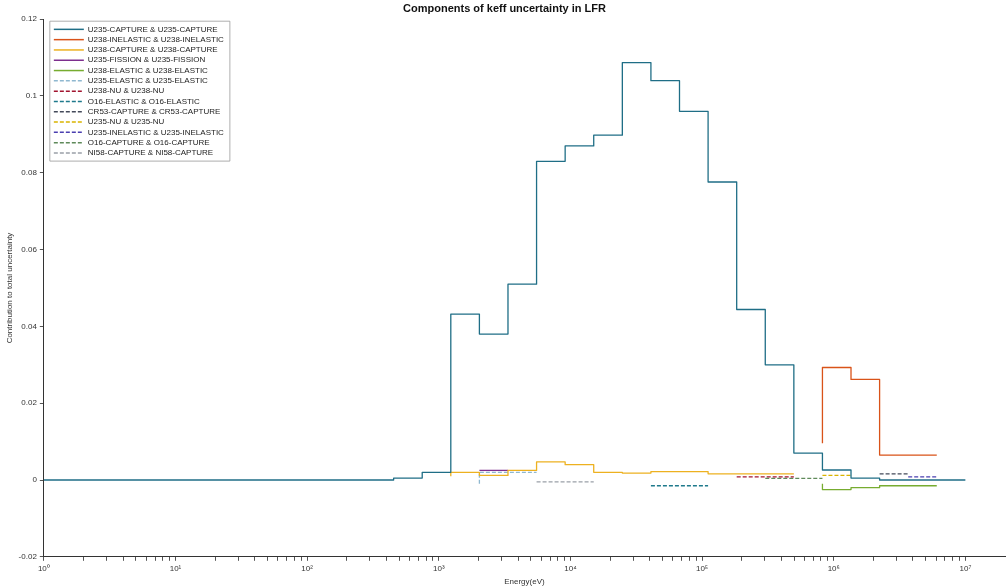 This screenshot has height=588, width=1007. What do you see at coordinates (152, 50) in the screenshot?
I see `legend-label: U238-CAPTURE & U238-CAPTURE` at bounding box center [152, 50].